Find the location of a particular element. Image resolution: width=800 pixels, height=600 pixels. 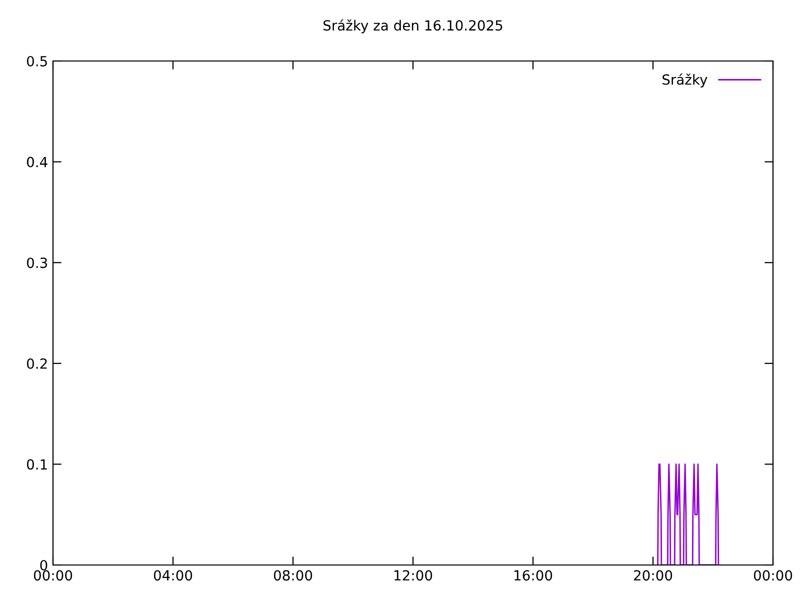

x-tick-label: 16:00 is located at coordinates (533, 575).